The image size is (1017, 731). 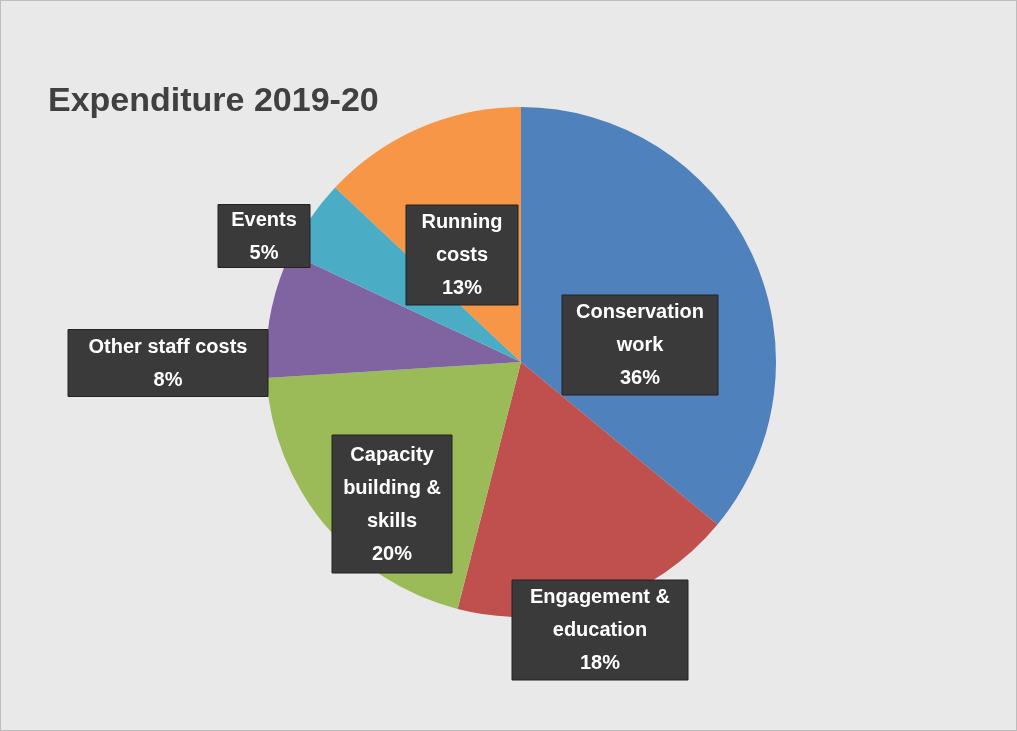 What do you see at coordinates (168, 345) in the screenshot?
I see `slice-label: Other staff costs` at bounding box center [168, 345].